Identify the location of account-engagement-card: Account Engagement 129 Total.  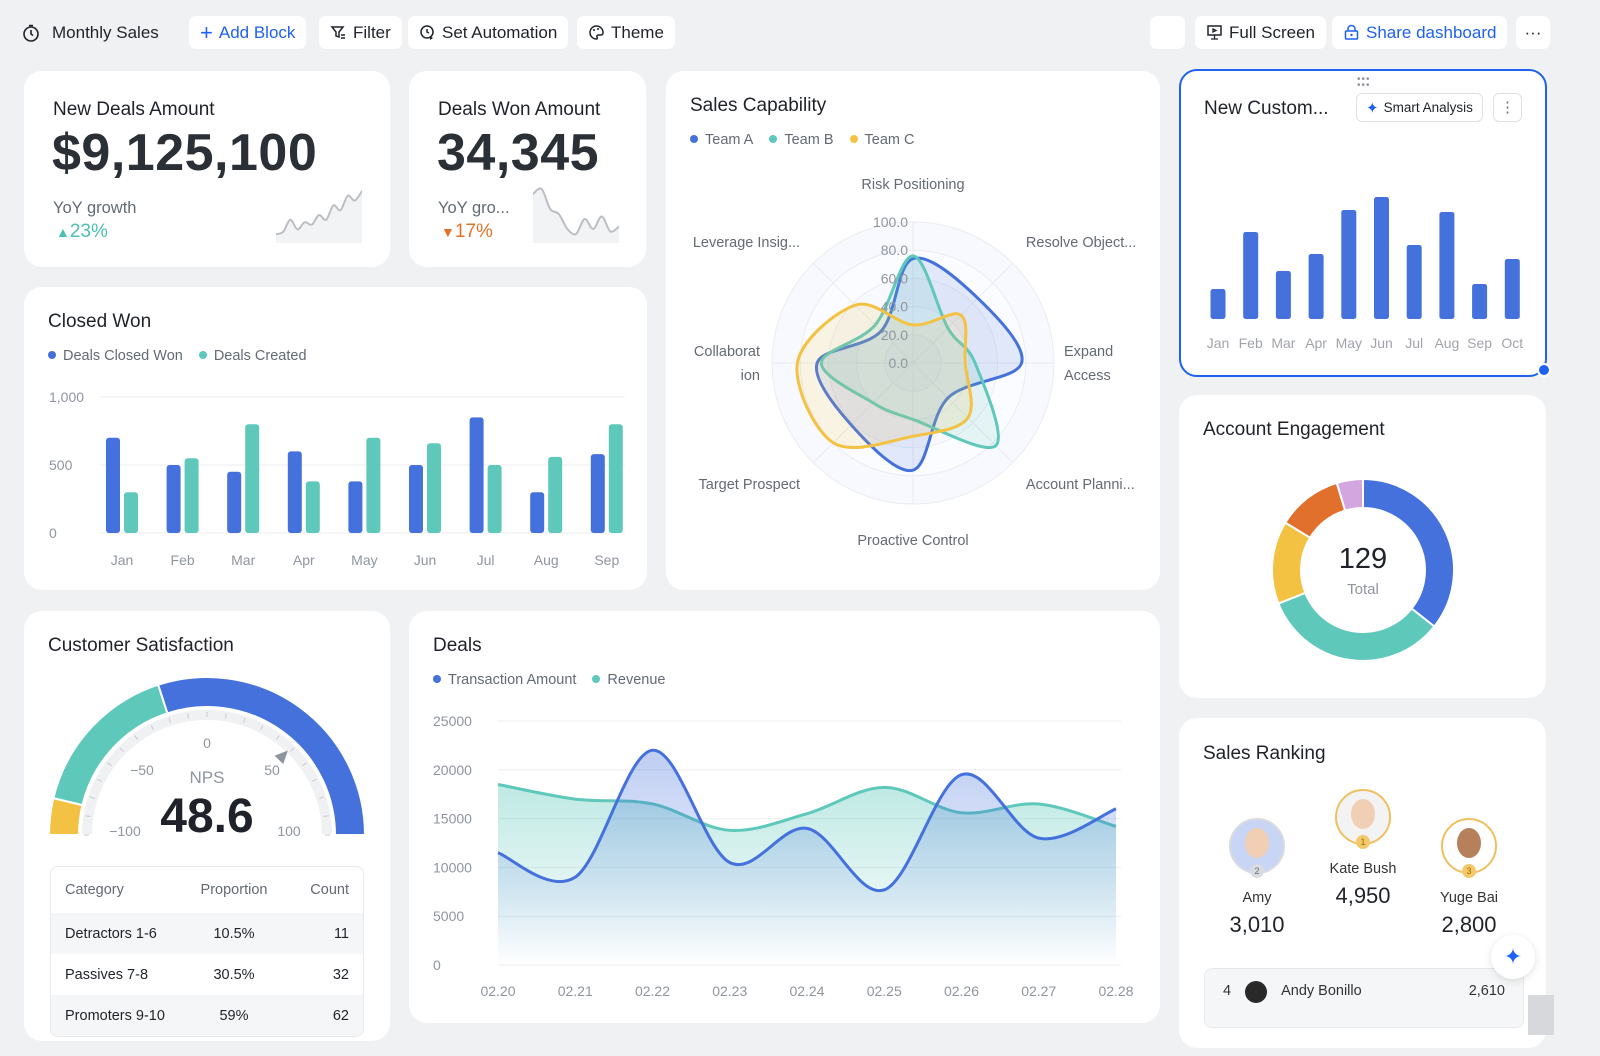
(1362, 546).